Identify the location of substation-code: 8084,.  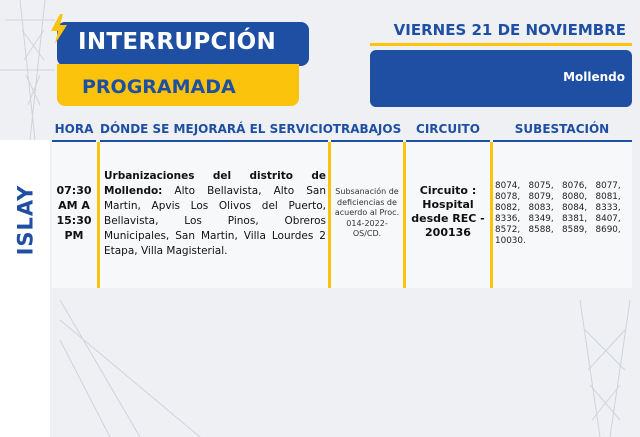
(575, 208).